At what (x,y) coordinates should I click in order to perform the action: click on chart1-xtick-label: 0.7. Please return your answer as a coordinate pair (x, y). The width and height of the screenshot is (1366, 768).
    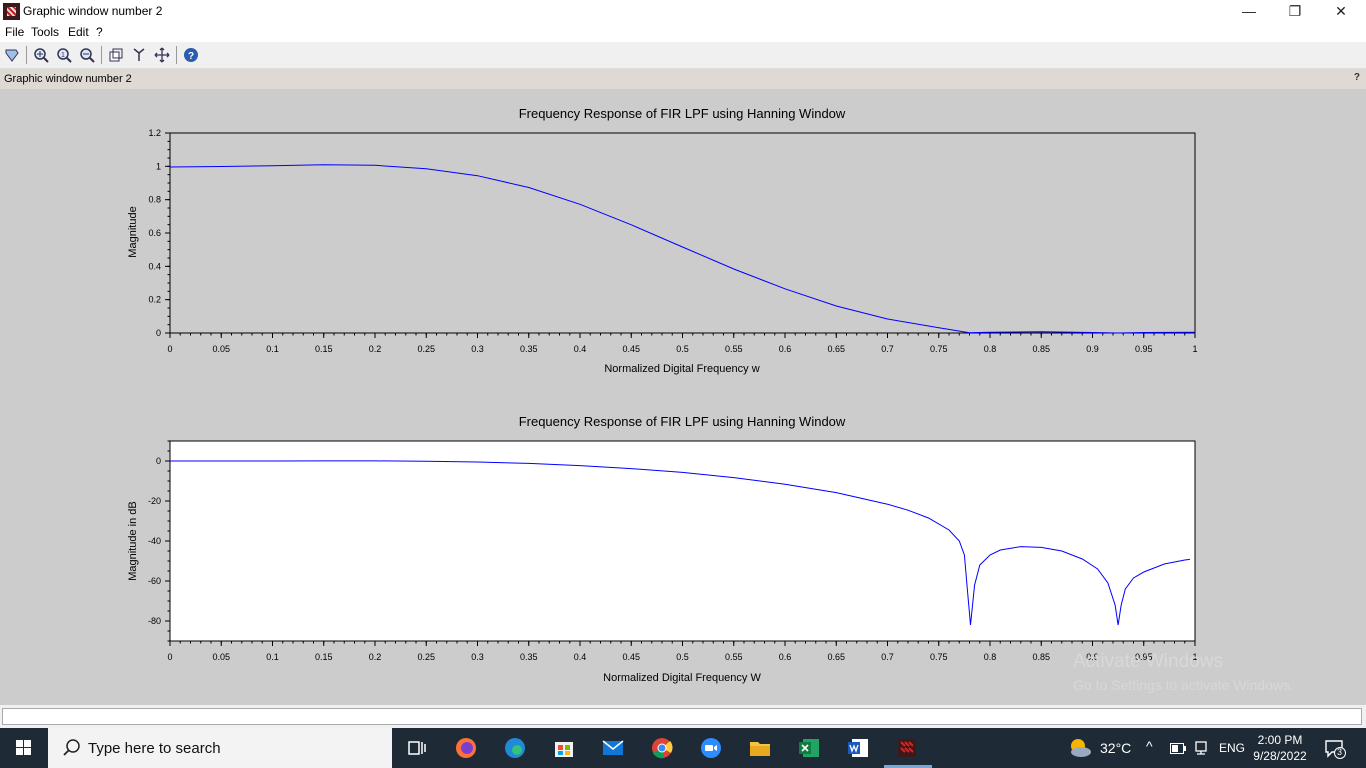
    Looking at the image, I should click on (887, 349).